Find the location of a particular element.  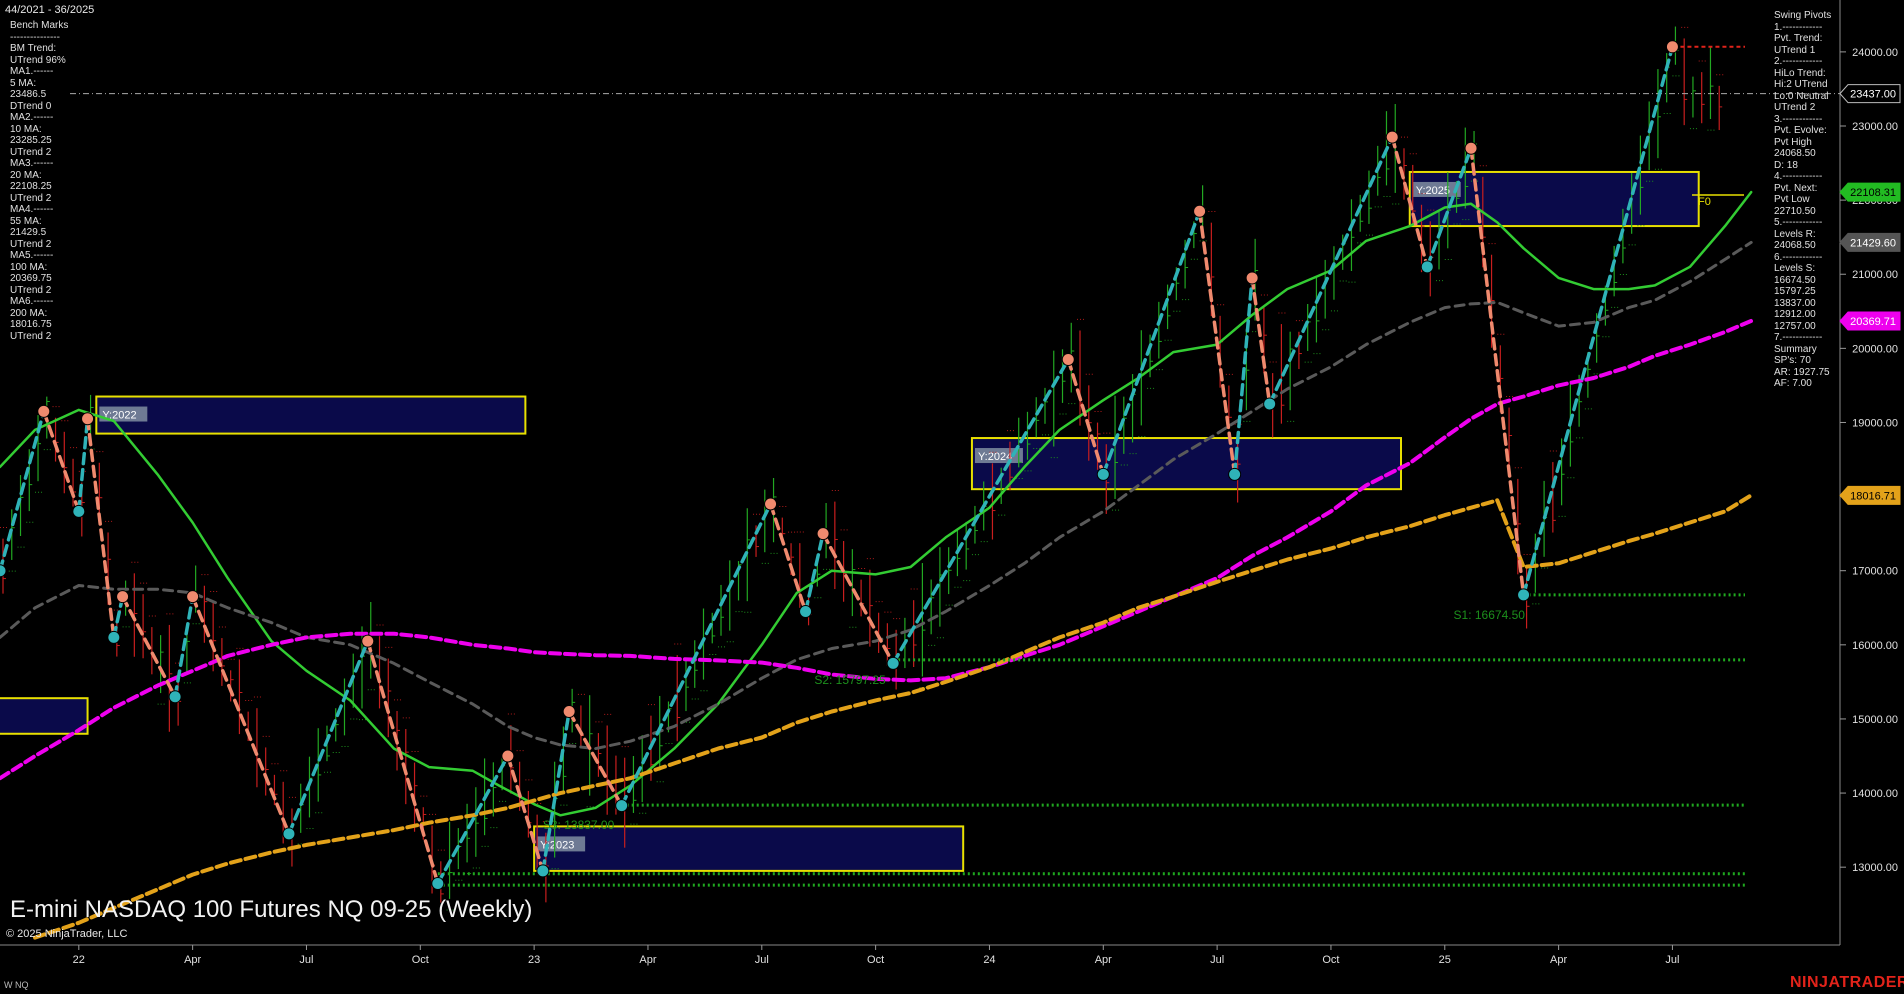

y-tick-label: 14000.00 is located at coordinates (1875, 794).